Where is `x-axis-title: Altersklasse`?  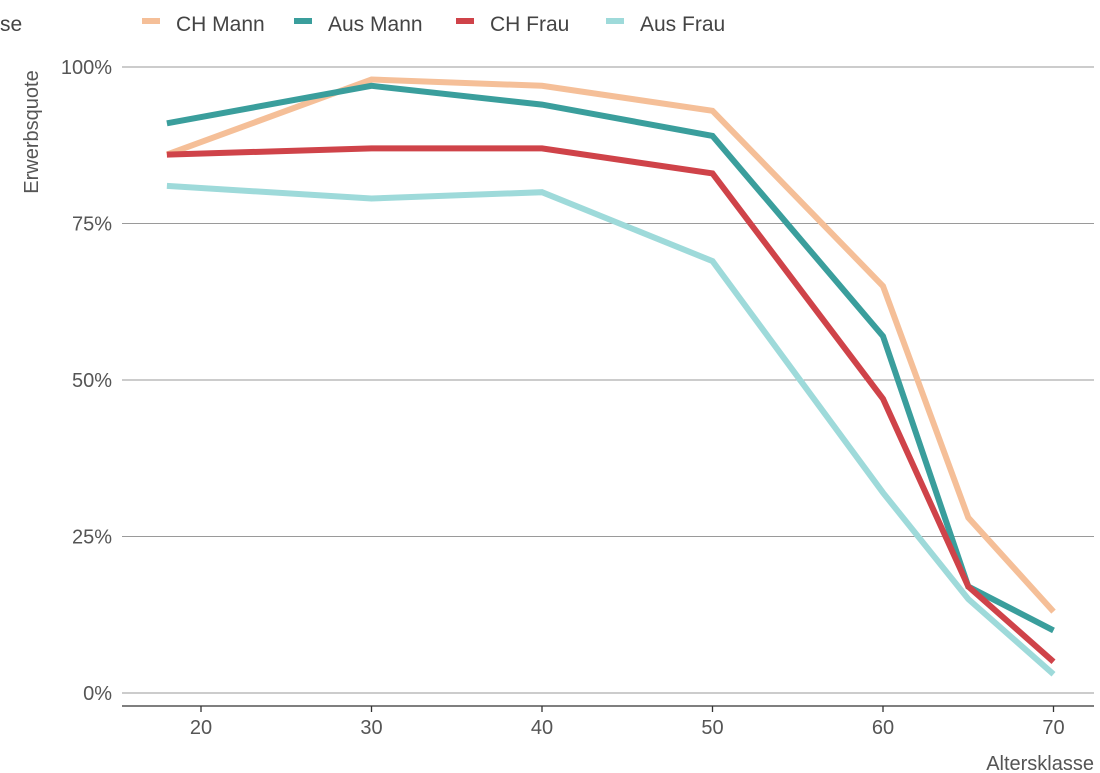 x-axis-title: Altersklasse is located at coordinates (1040, 763).